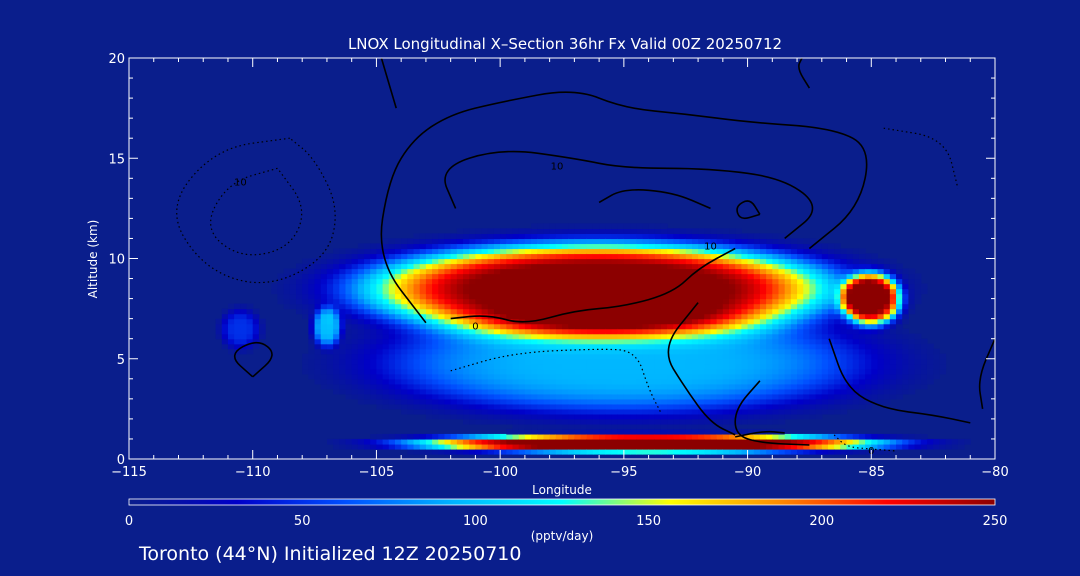 The width and height of the screenshot is (1080, 576). What do you see at coordinates (93, 259) in the screenshot?
I see `y-axis-label: Altitude (km)` at bounding box center [93, 259].